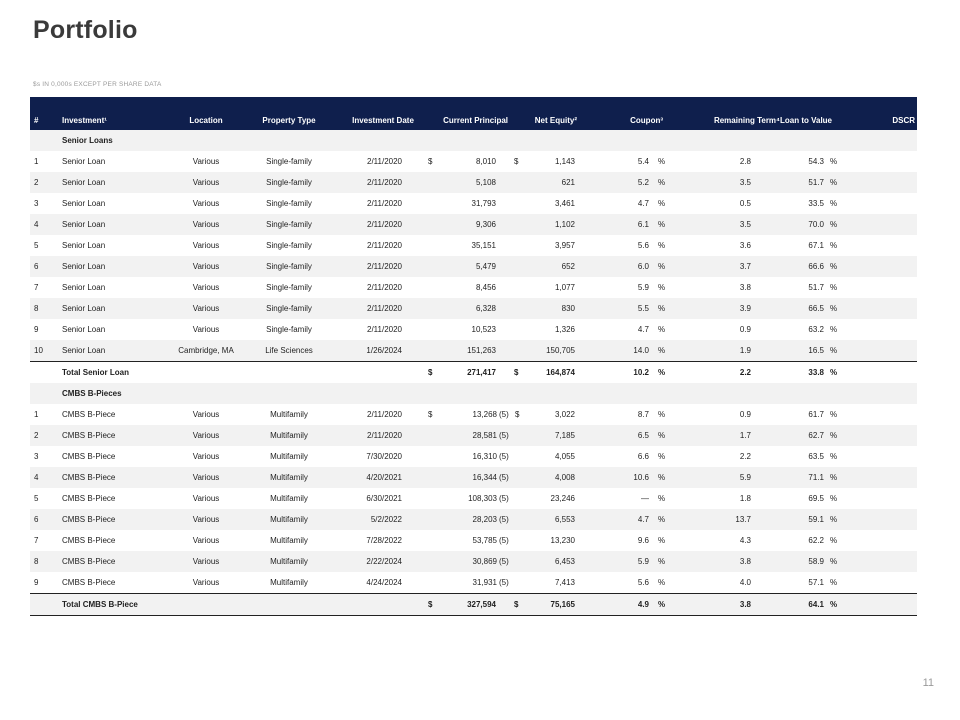  What do you see at coordinates (816, 329) in the screenshot?
I see `loan-to-value: 63.2` at bounding box center [816, 329].